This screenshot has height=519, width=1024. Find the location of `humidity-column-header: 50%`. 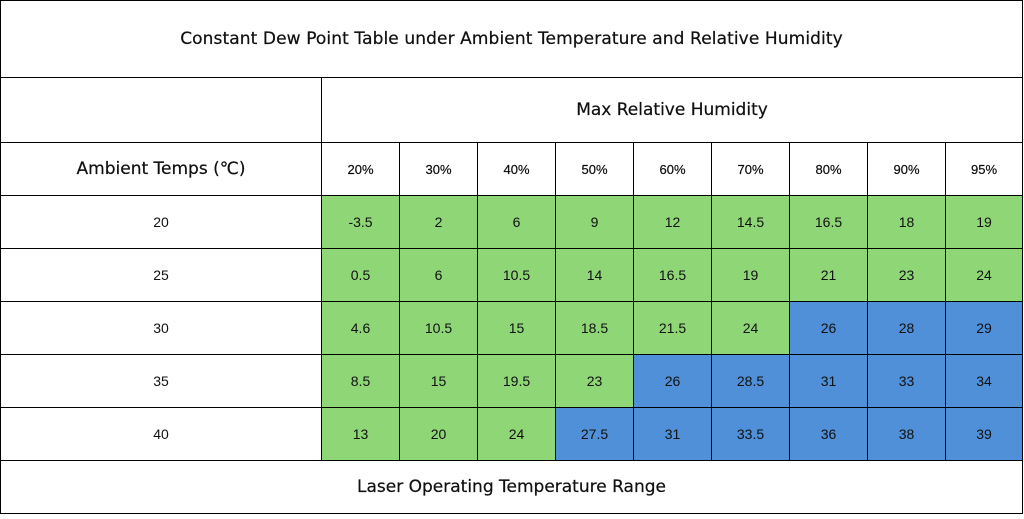

humidity-column-header: 50% is located at coordinates (594, 169).